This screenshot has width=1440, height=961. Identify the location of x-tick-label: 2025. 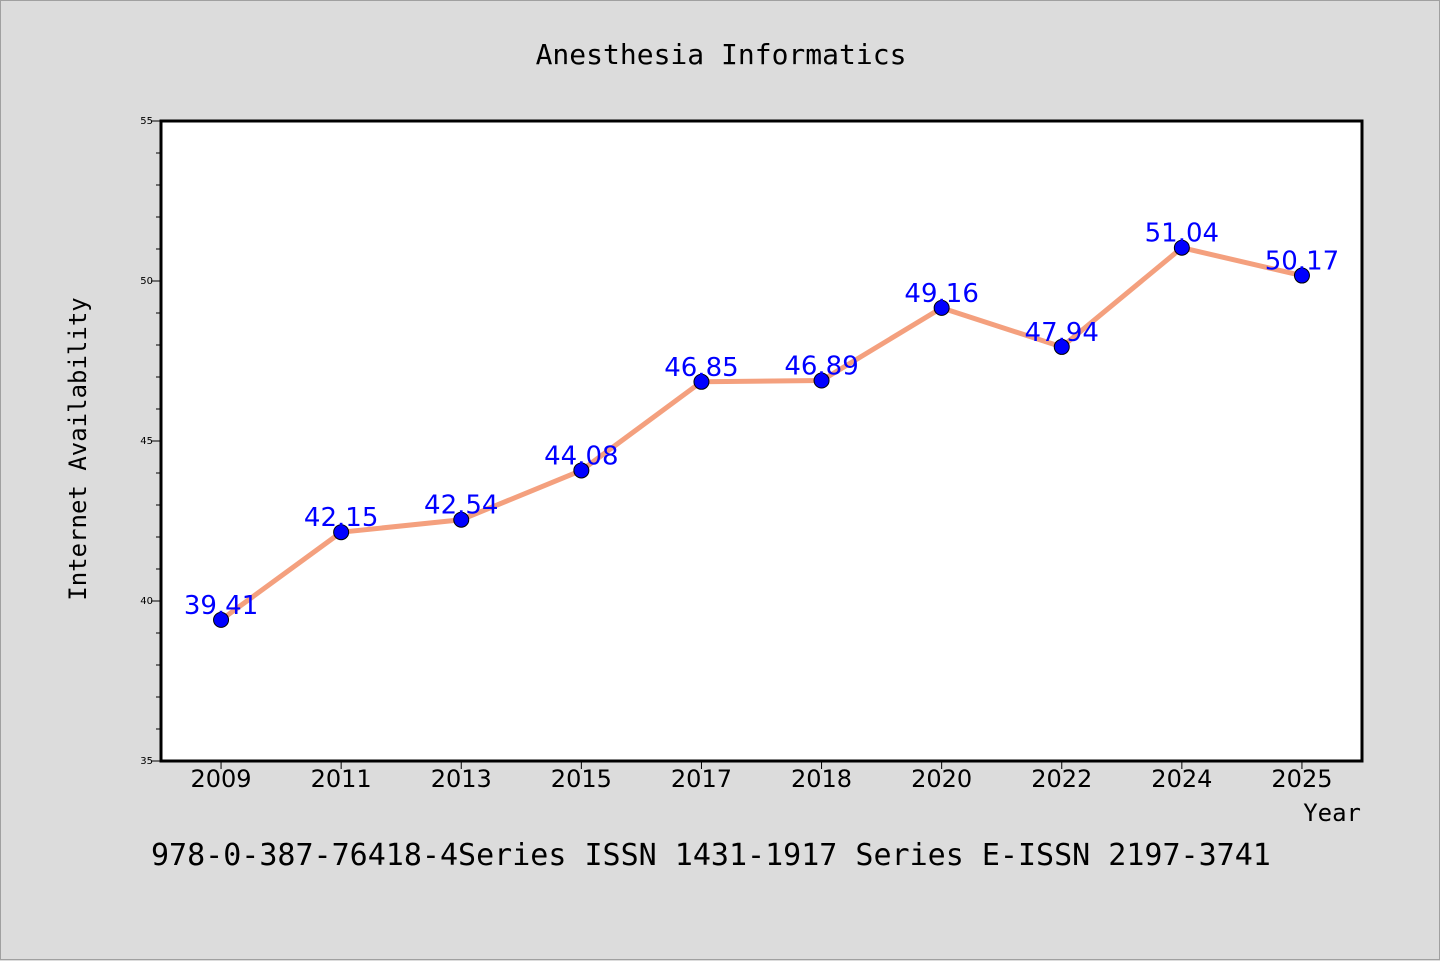
(1301, 779).